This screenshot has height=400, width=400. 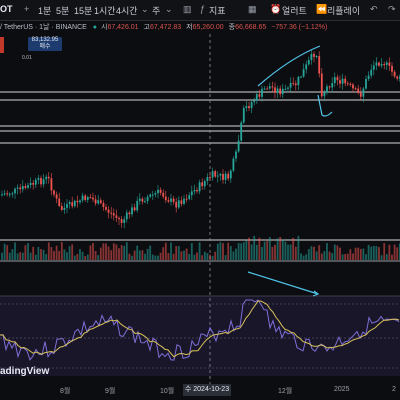 What do you see at coordinates (322, 9) in the screenshot?
I see `replay-icon: ⏪` at bounding box center [322, 9].